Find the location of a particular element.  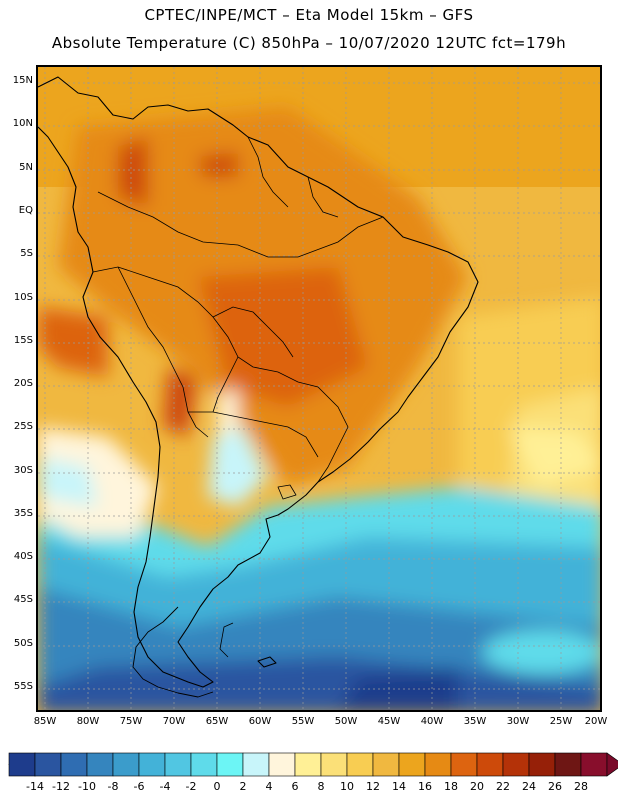

legend-label: 28 is located at coordinates (581, 786).